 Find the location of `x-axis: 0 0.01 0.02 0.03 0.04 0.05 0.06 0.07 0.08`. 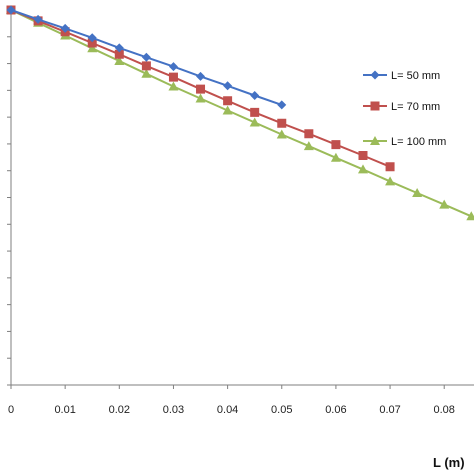

x-axis: 0 0.01 0.02 0.03 0.04 0.05 0.06 0.07 0.08 is located at coordinates (241, 400).